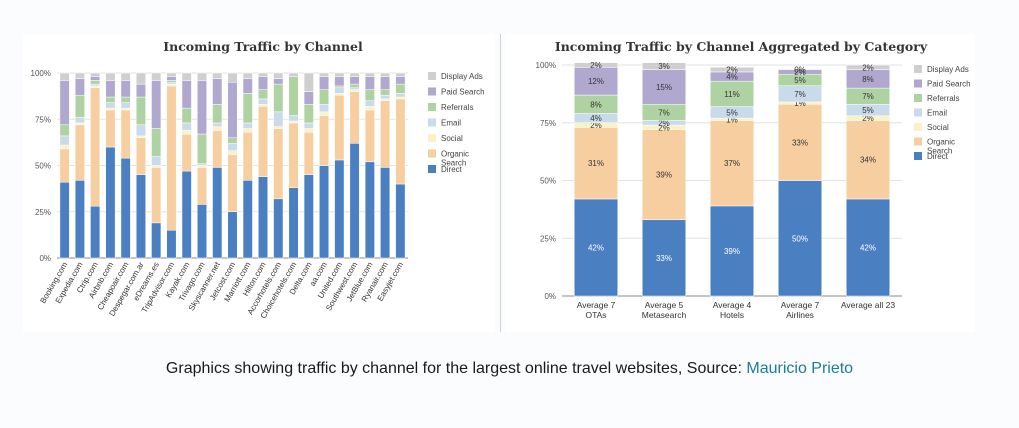 This screenshot has height=428, width=1019. Describe the element at coordinates (868, 305) in the screenshot. I see `x-tick-label: Average all 23` at that location.